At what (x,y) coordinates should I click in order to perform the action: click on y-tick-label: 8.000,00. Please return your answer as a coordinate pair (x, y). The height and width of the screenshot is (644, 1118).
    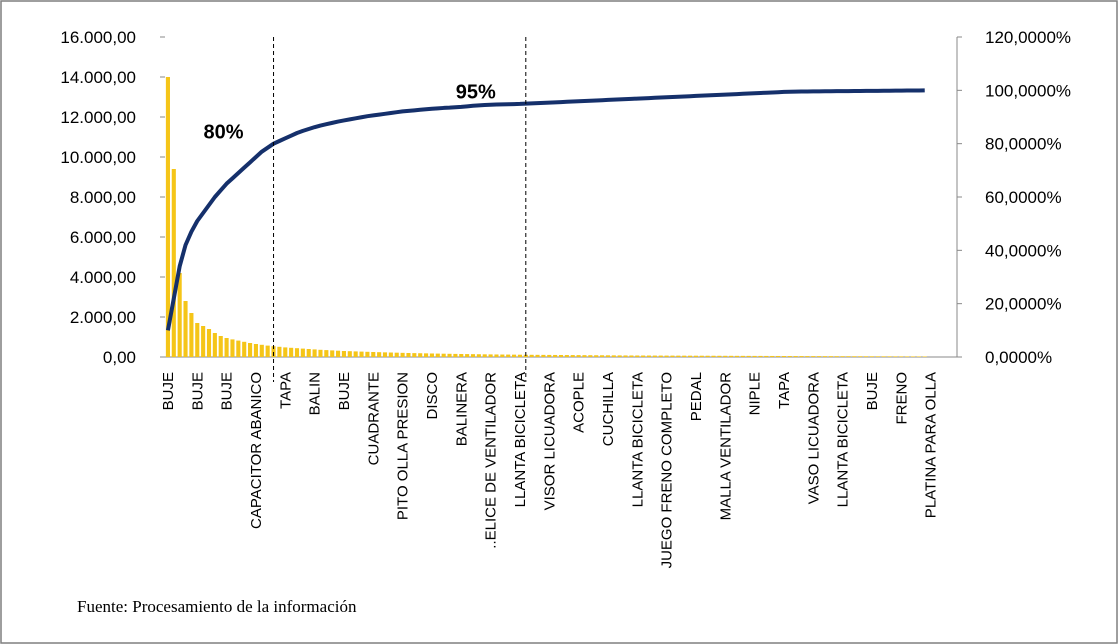
    Looking at the image, I should click on (103, 197).